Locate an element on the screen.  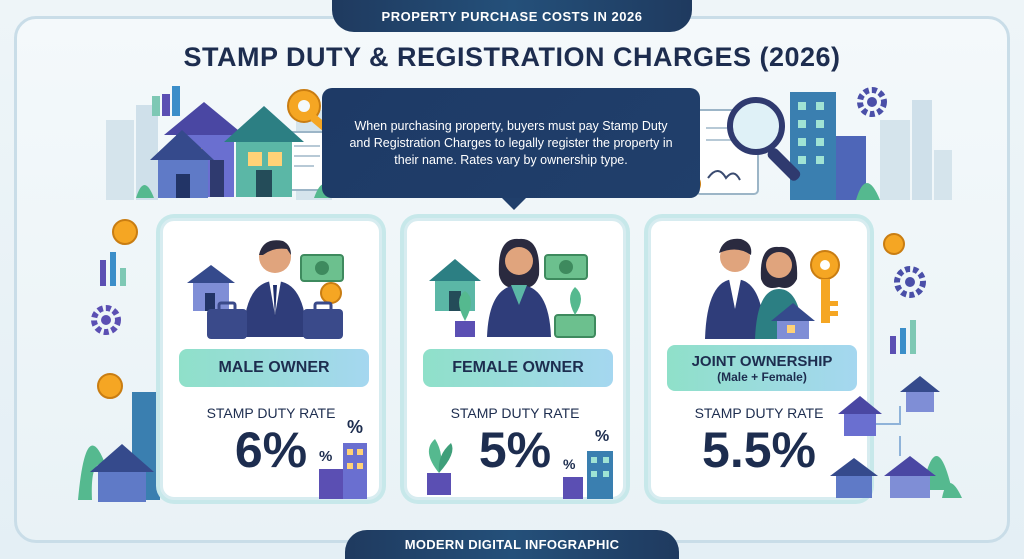
female-owner-icon is located at coordinates (512, 288).